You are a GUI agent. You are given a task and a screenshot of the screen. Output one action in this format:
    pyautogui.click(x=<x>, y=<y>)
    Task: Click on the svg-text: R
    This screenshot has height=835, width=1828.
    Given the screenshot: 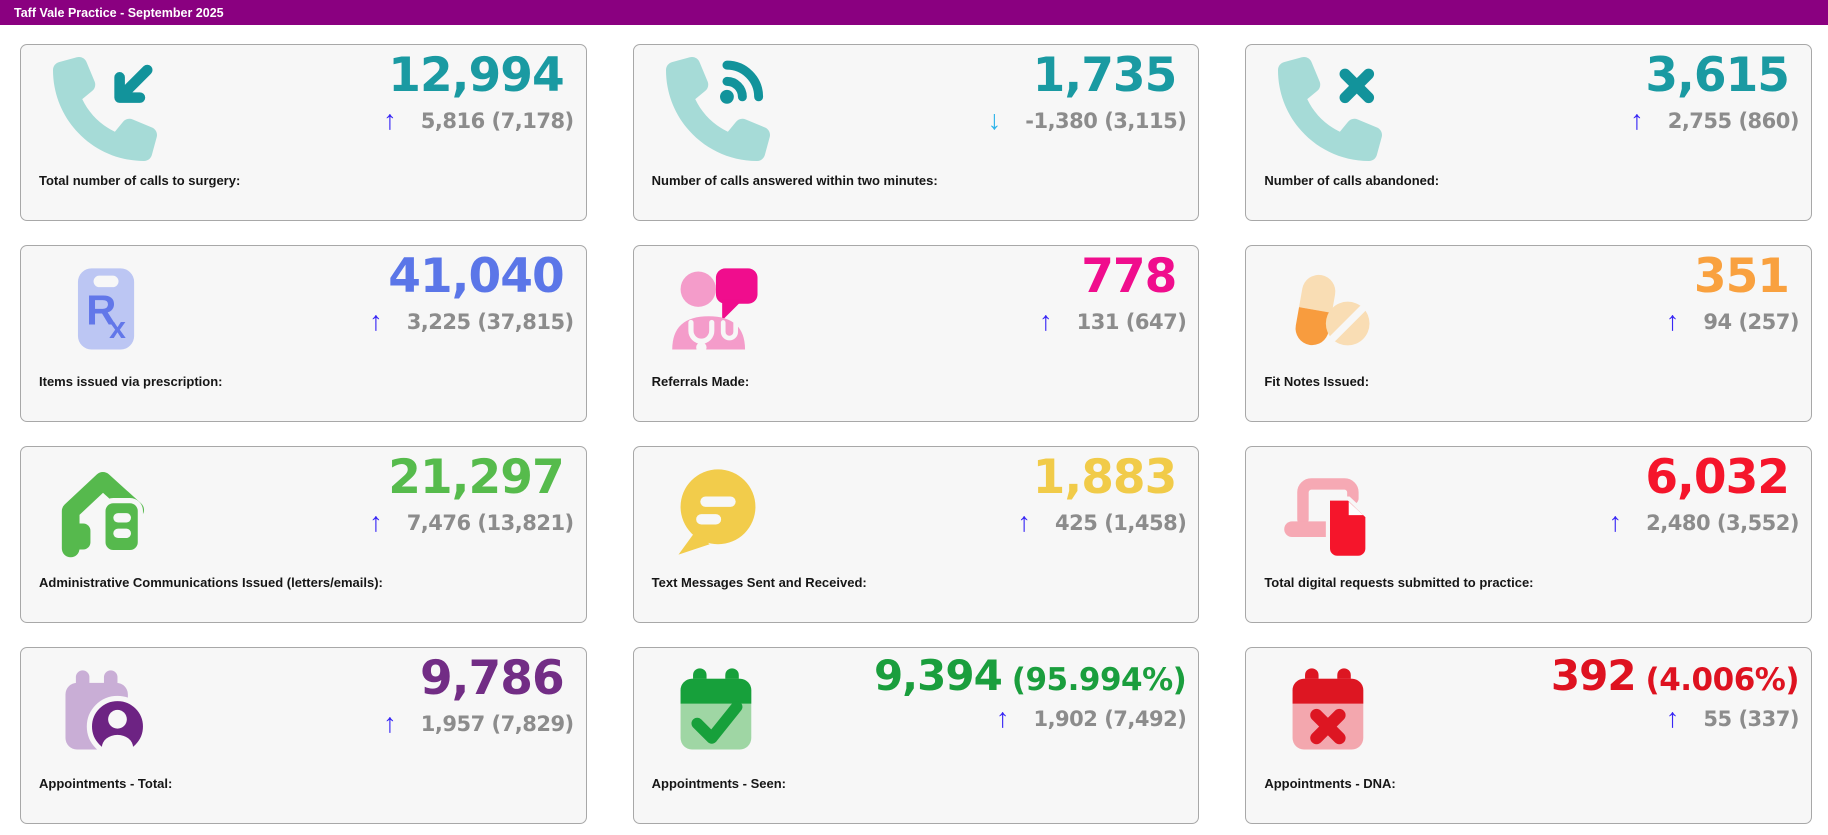 What is the action you would take?
    pyautogui.click(x=101, y=310)
    